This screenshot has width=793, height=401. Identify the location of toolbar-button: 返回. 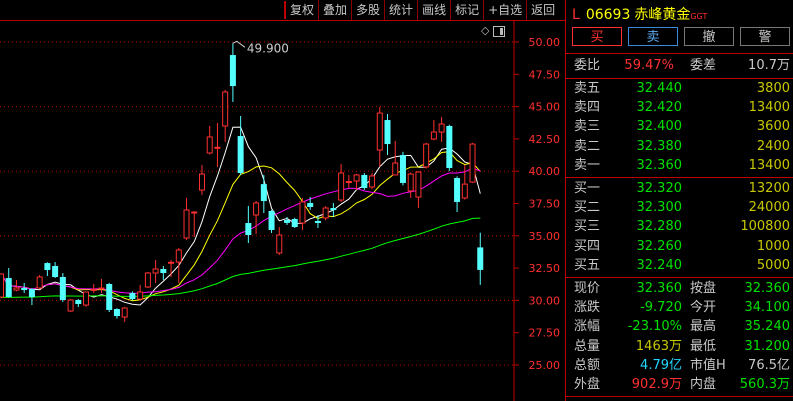
(543, 10).